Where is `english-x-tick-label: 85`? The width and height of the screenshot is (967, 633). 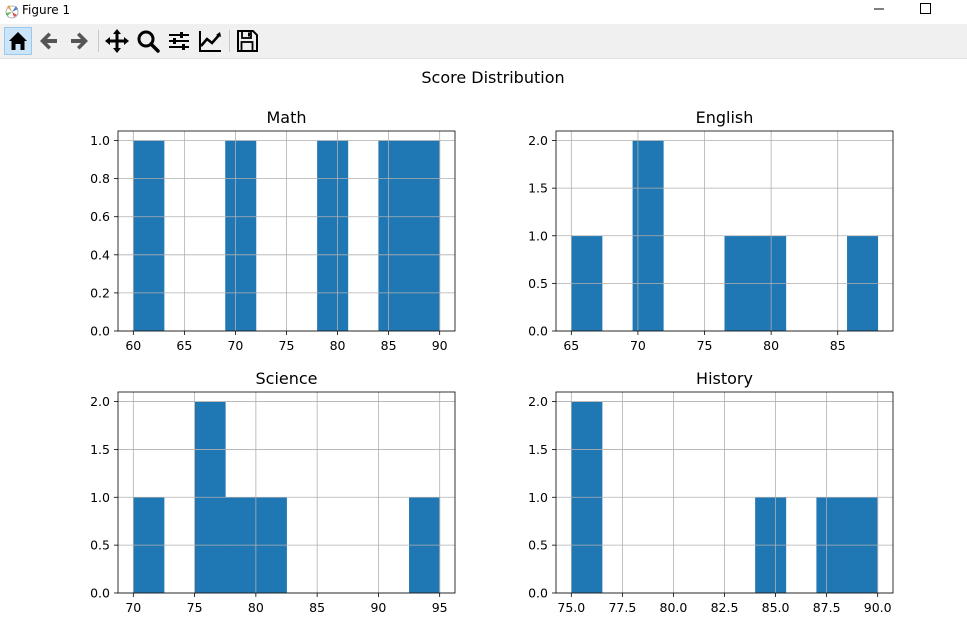 english-x-tick-label: 85 is located at coordinates (838, 345).